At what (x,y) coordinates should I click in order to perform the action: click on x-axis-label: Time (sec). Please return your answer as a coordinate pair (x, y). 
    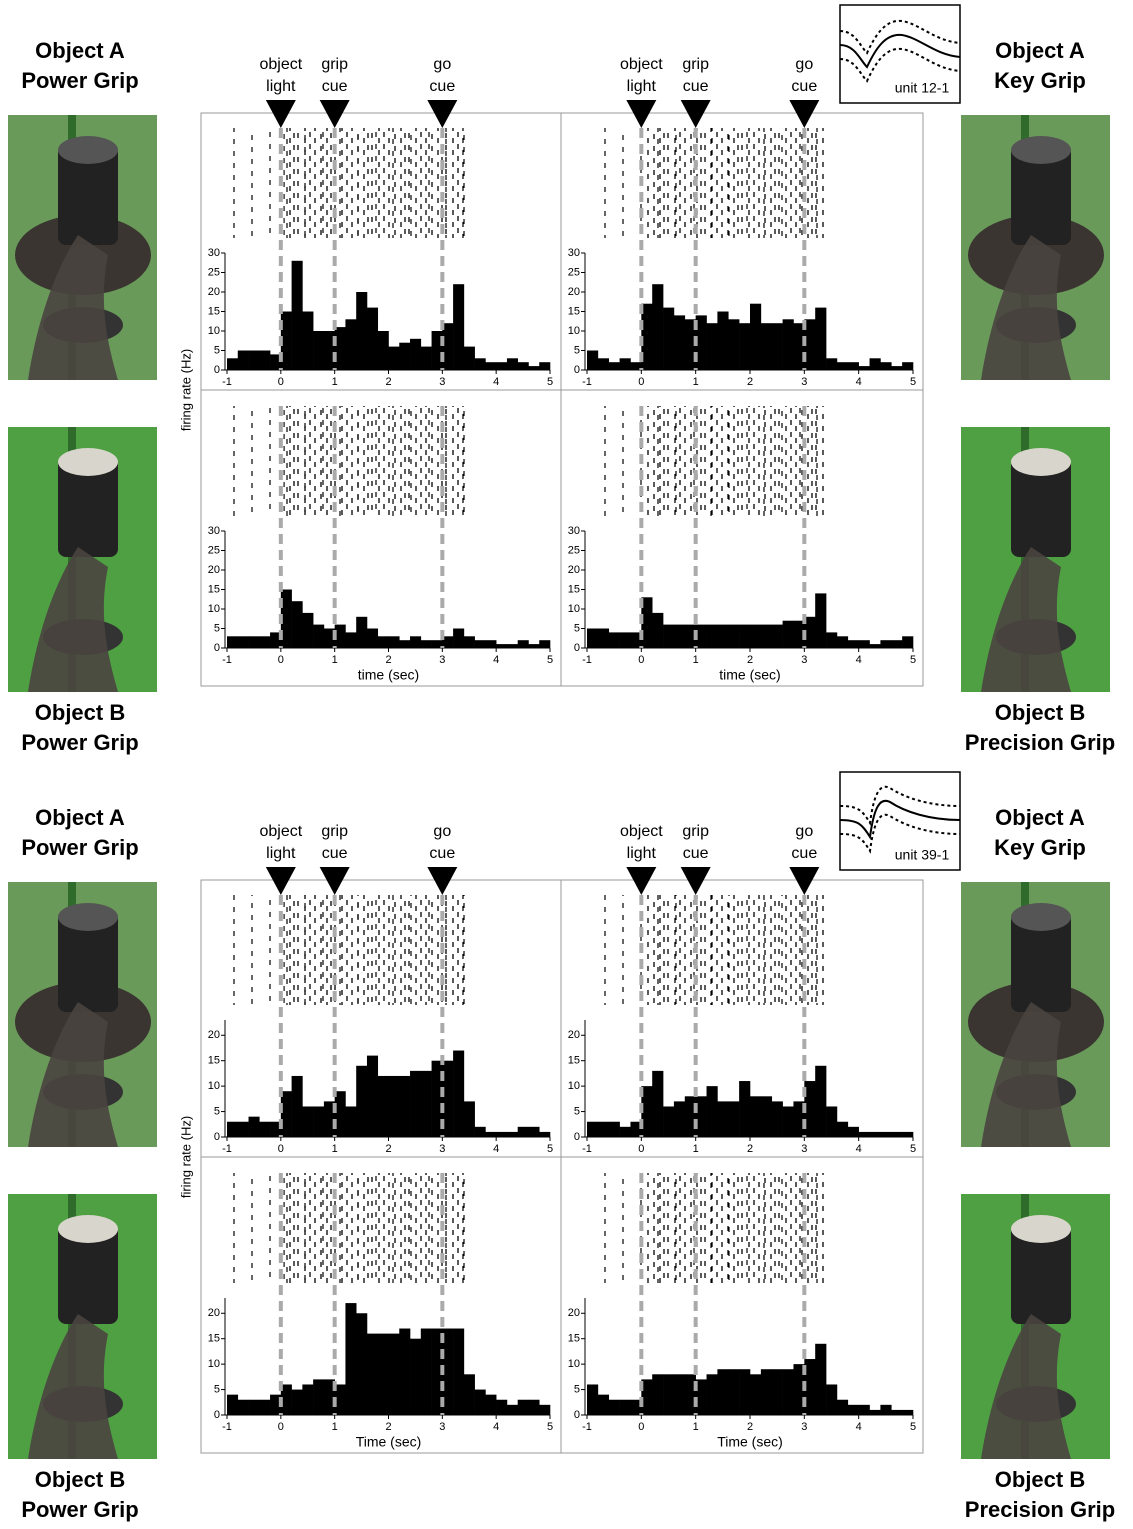
    Looking at the image, I should click on (750, 1442).